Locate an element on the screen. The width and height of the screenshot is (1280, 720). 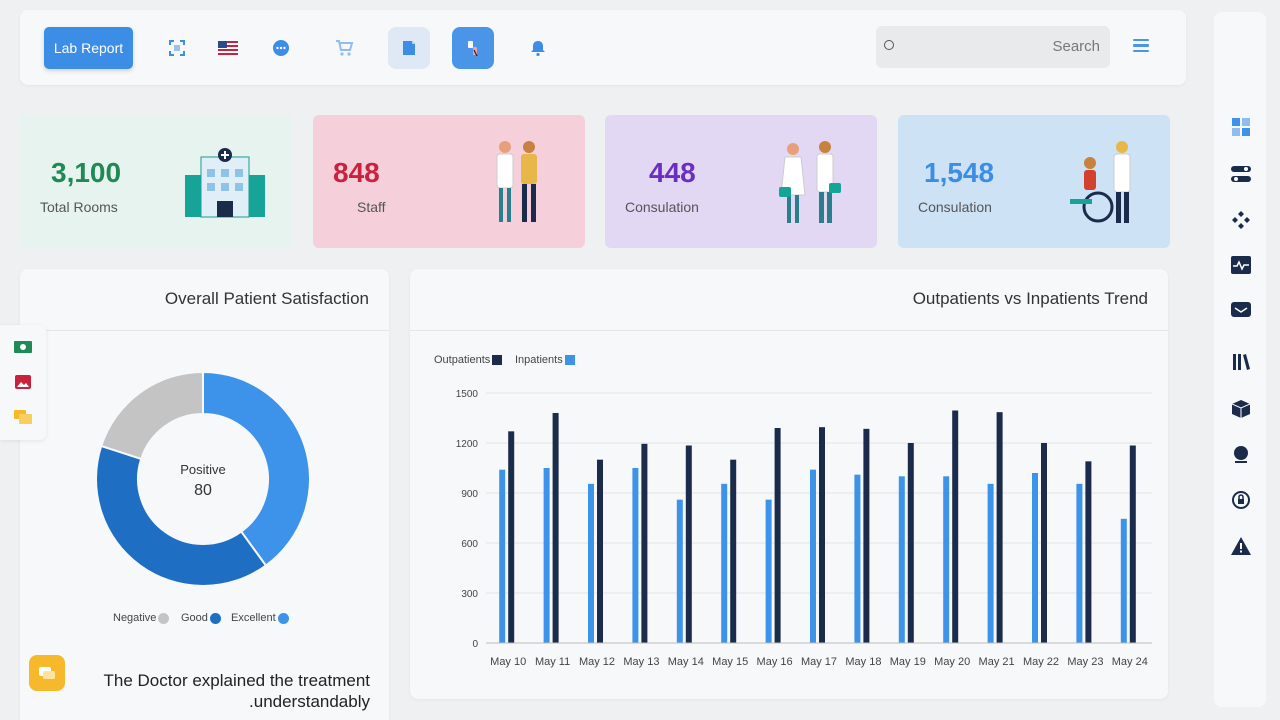
lab-tube-icon is located at coordinates (473, 48).